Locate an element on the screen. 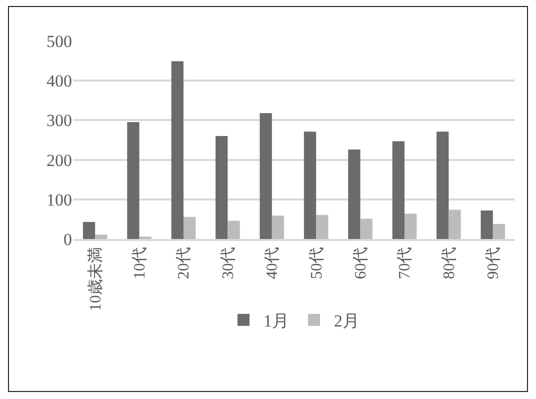 This screenshot has height=399, width=536. y-tick-label: 300 is located at coordinates (59, 120).